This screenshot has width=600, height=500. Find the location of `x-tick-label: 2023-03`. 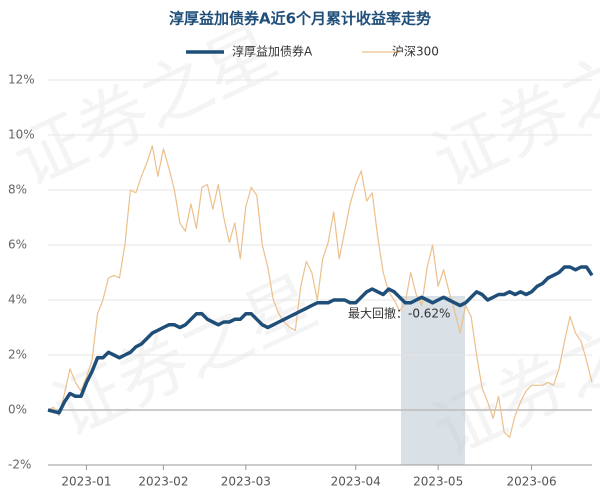

x-tick-label: 2023-03 is located at coordinates (246, 482).